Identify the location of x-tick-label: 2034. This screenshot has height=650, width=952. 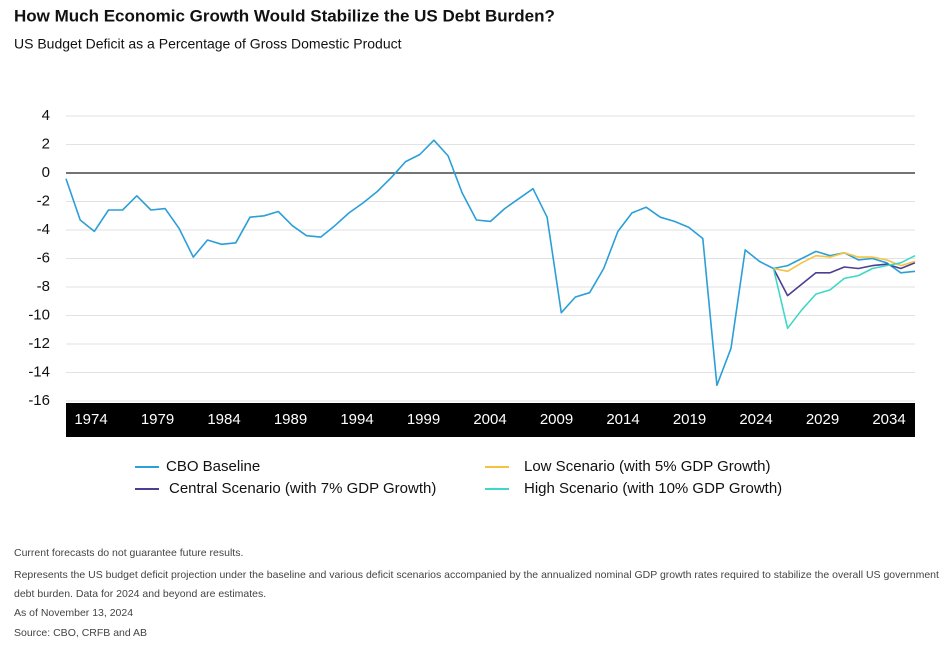
(888, 419).